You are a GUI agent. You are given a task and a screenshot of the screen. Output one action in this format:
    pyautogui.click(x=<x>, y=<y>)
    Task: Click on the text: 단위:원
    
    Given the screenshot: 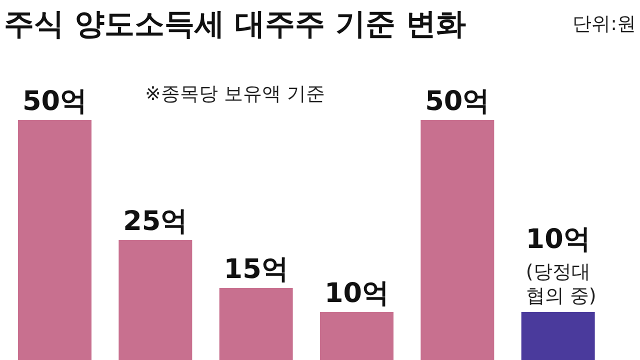 What is the action you would take?
    pyautogui.click(x=604, y=24)
    